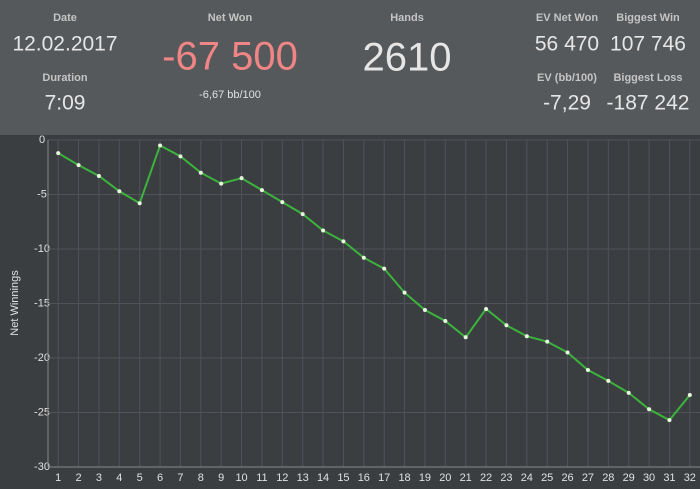 This screenshot has width=700, height=489. Describe the element at coordinates (230, 18) in the screenshot. I see `net-won-label: Net Won` at that location.